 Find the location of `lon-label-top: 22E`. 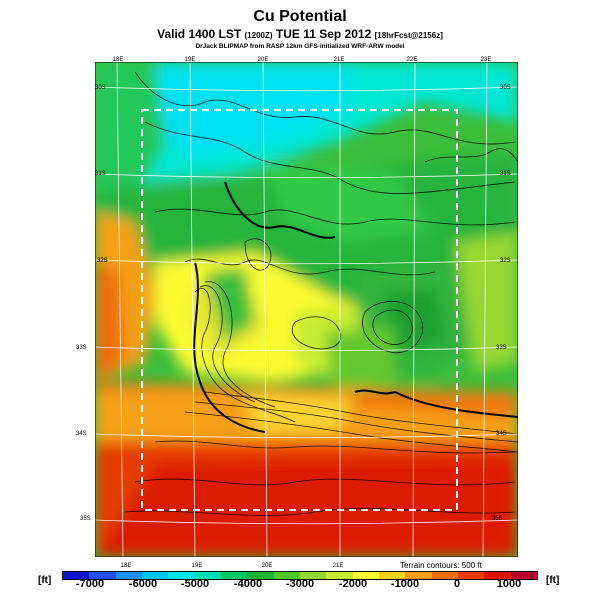

lon-label-top: 22E is located at coordinates (412, 60).